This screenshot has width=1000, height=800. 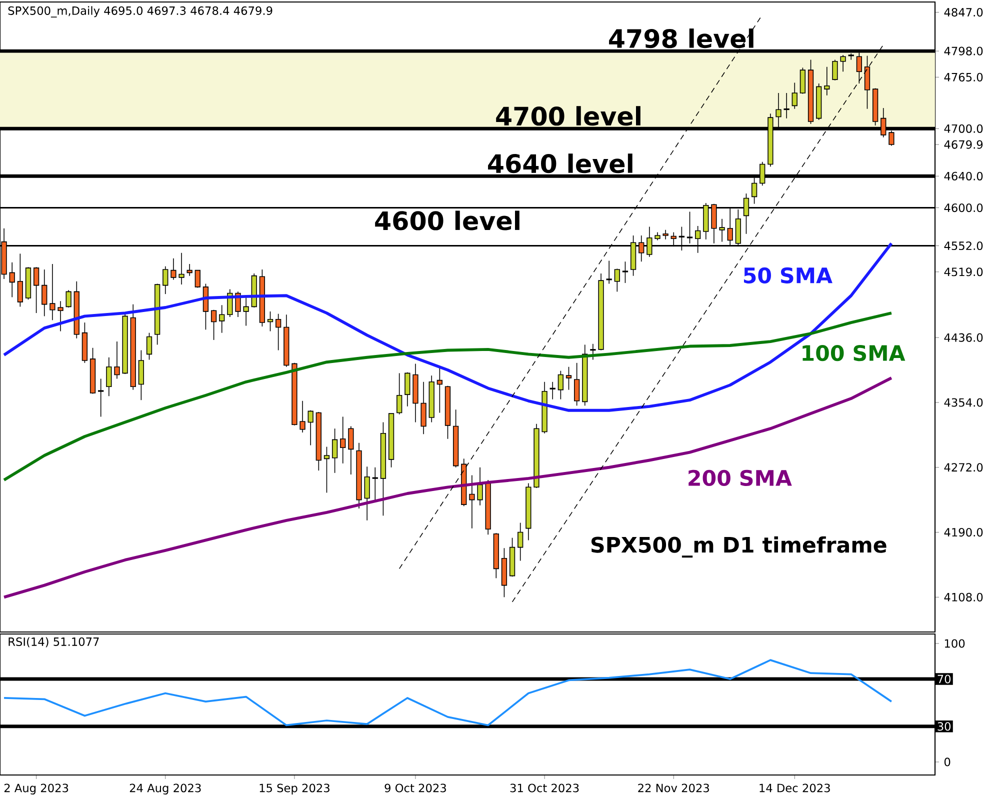 What do you see at coordinates (53, 642) in the screenshot?
I see `chart-title: RSI(14) 51.1077` at bounding box center [53, 642].